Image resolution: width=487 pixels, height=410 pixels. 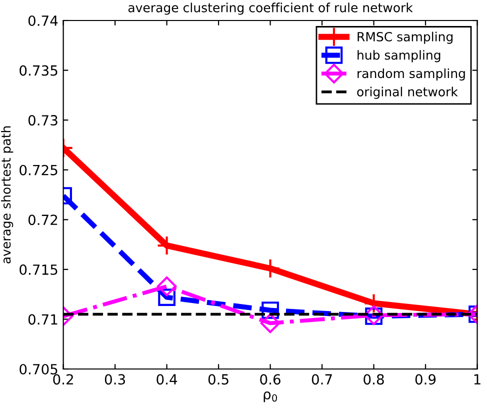 I want to click on x-tick-label: 0.9, so click(x=425, y=379).